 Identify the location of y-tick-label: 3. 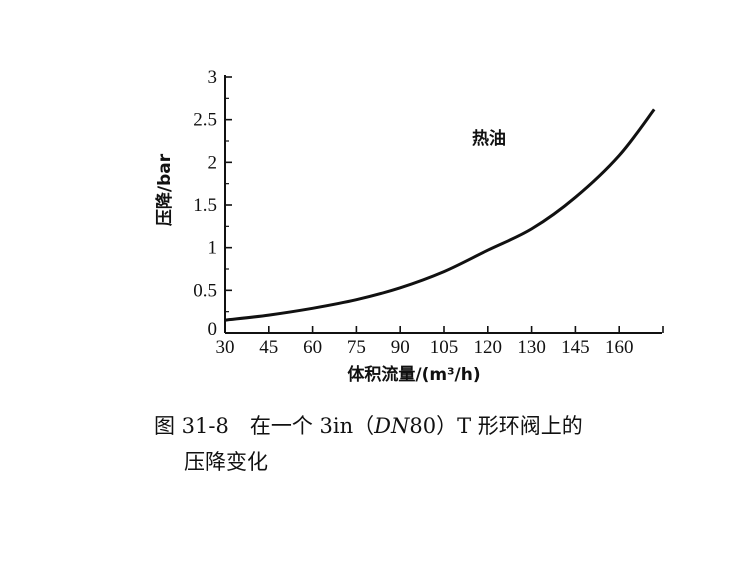
(213, 77).